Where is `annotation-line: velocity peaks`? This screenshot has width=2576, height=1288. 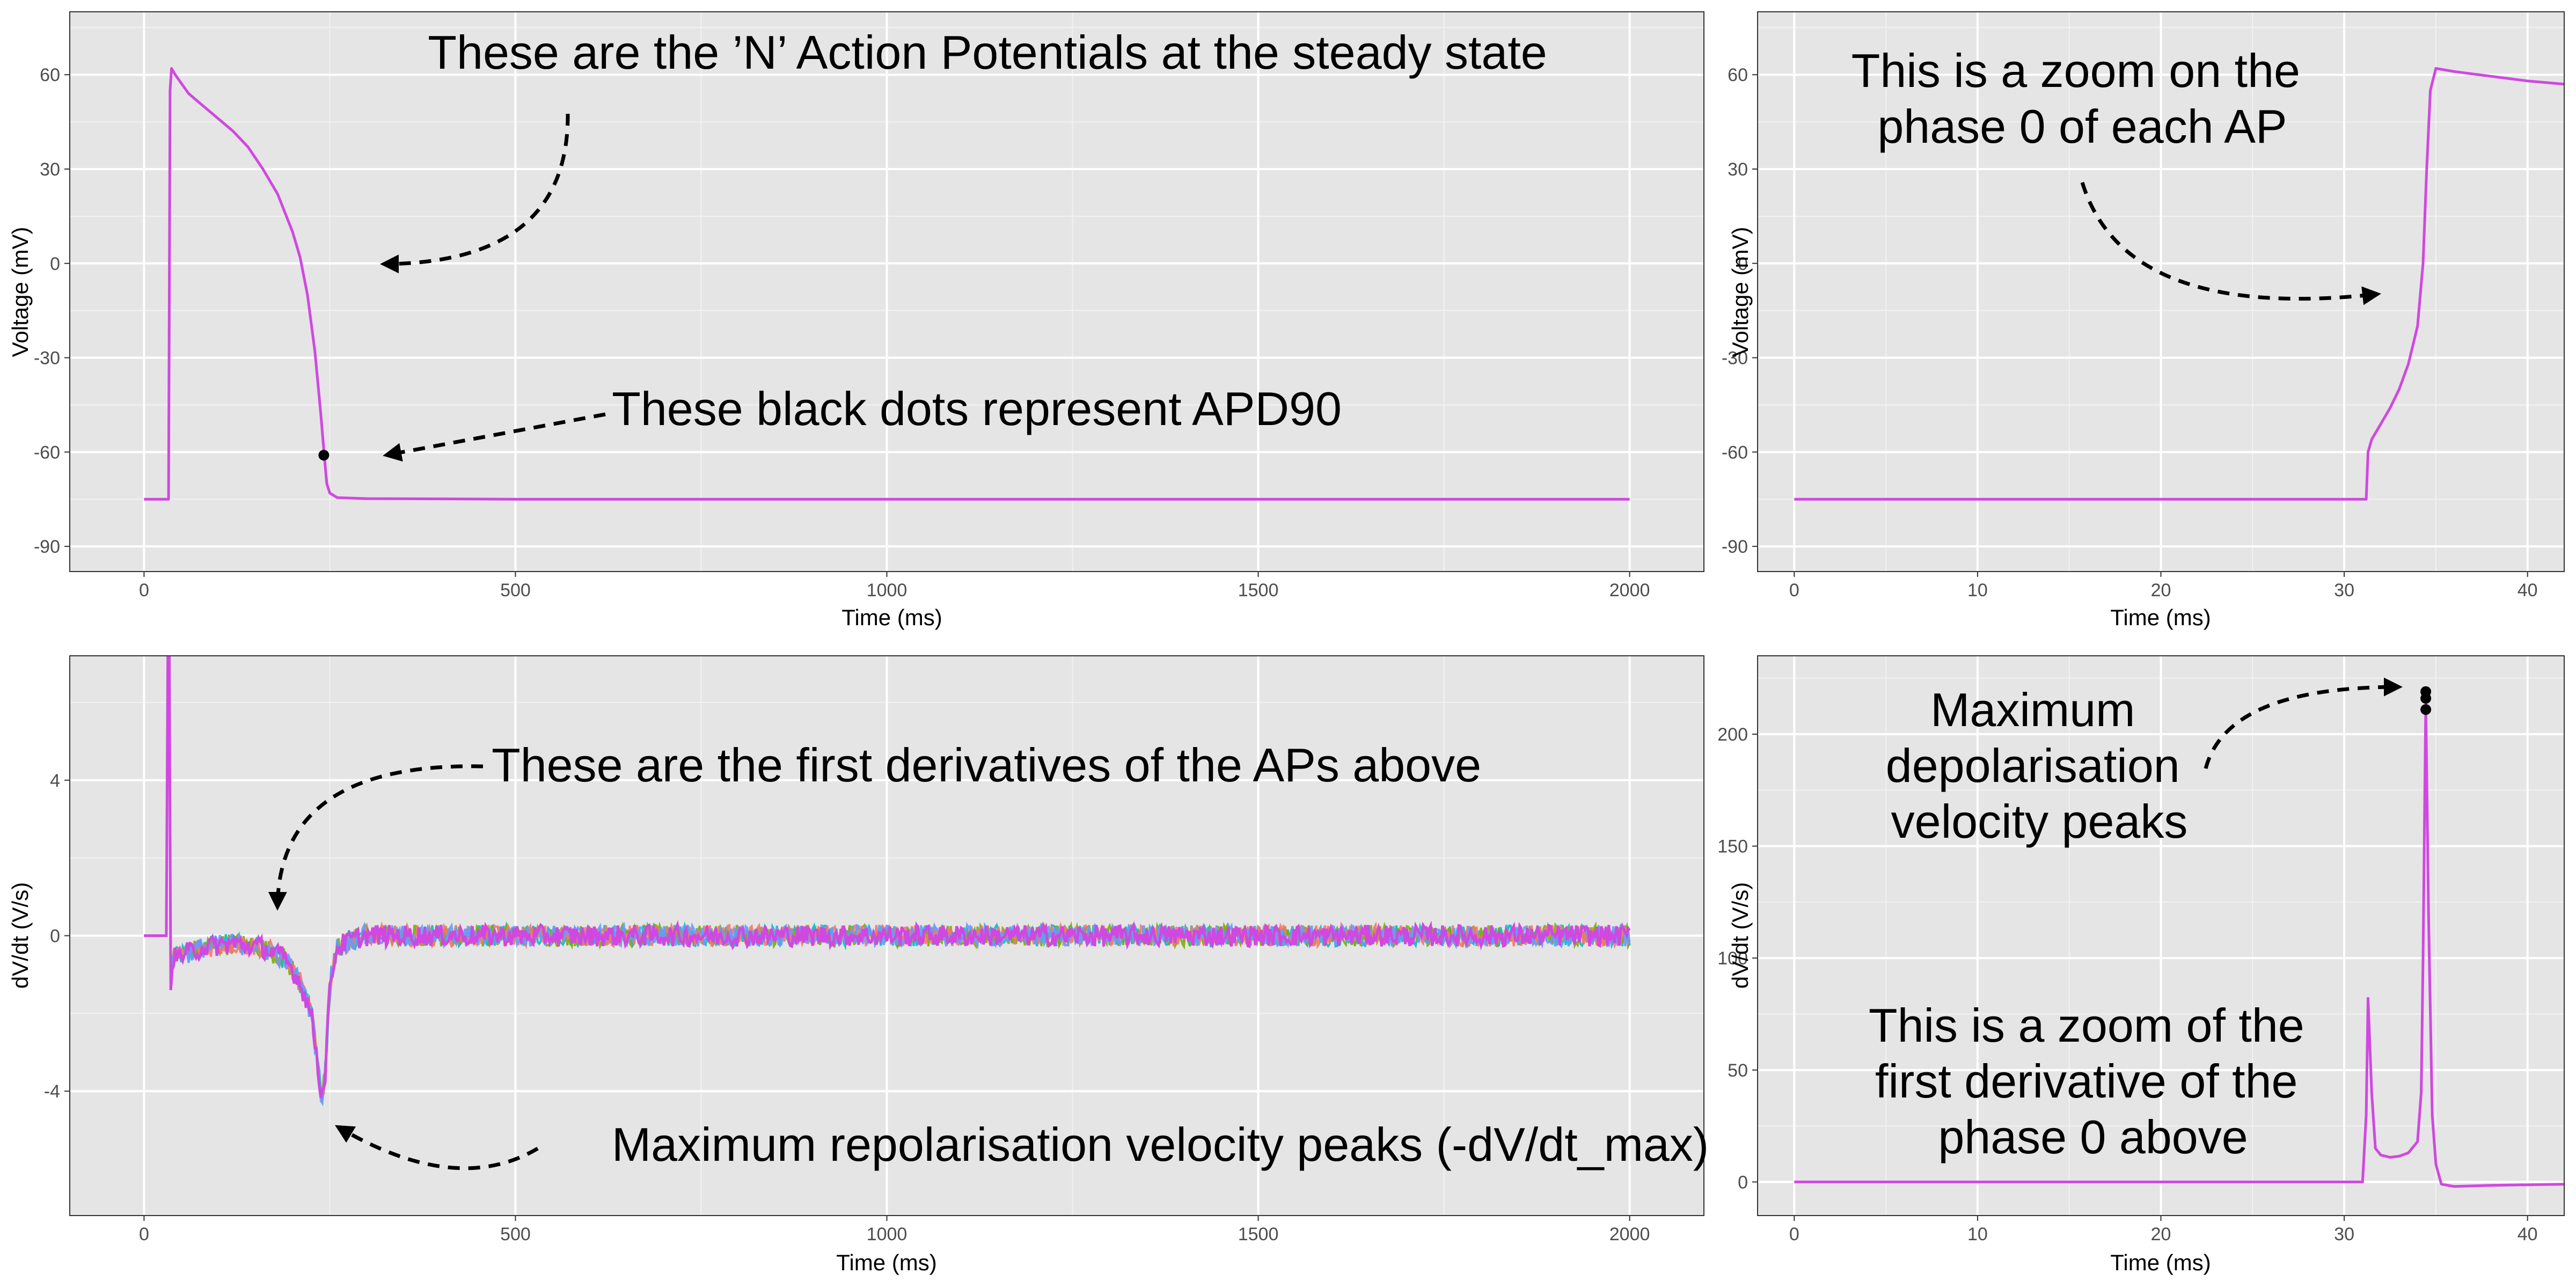 annotation-line: velocity peaks is located at coordinates (2039, 821).